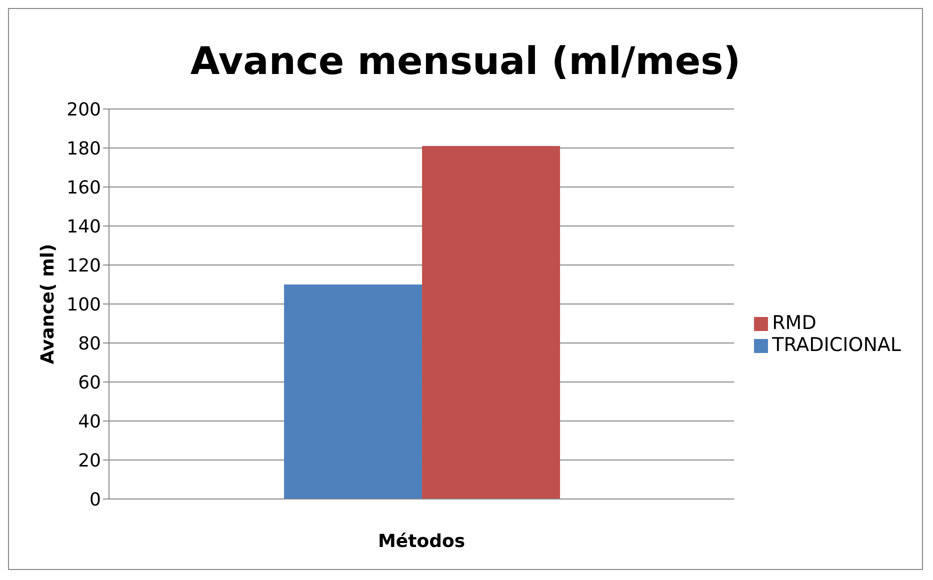 The height and width of the screenshot is (580, 933). I want to click on y-axis-title: Avance( ml), so click(47, 304).